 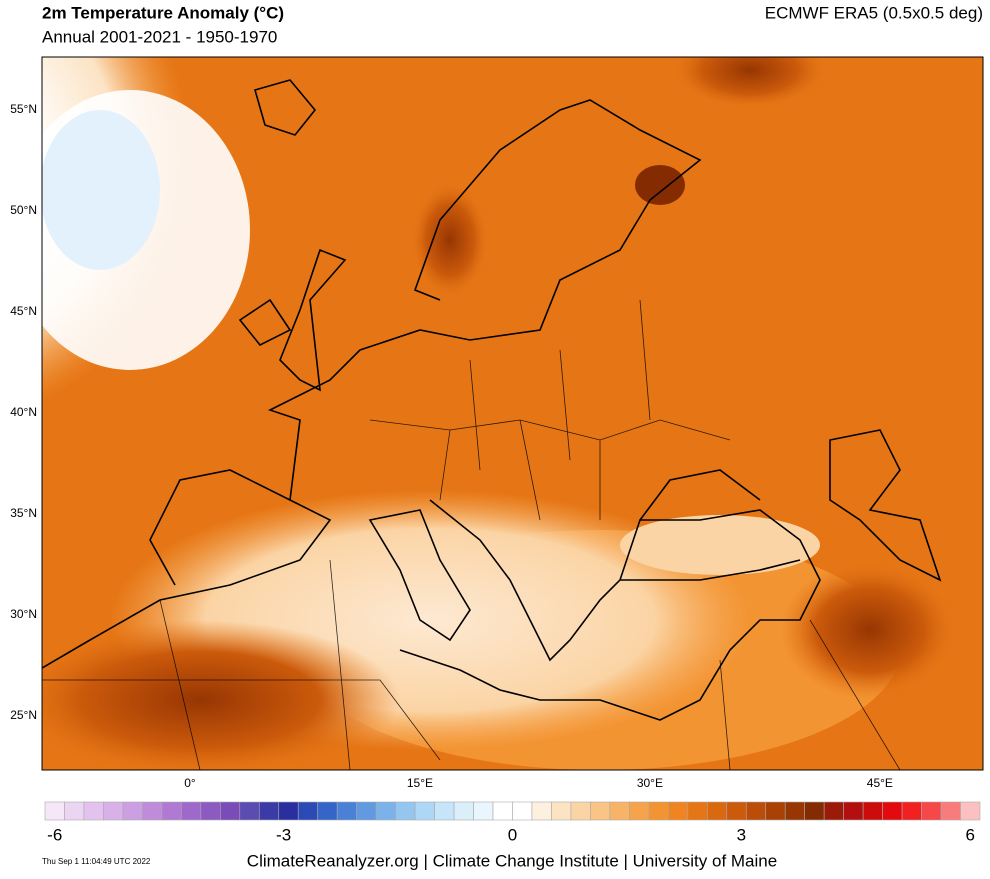 What do you see at coordinates (874, 12) in the screenshot?
I see `source: ECMWF ERA5 (0.5x0.5 deg)` at bounding box center [874, 12].